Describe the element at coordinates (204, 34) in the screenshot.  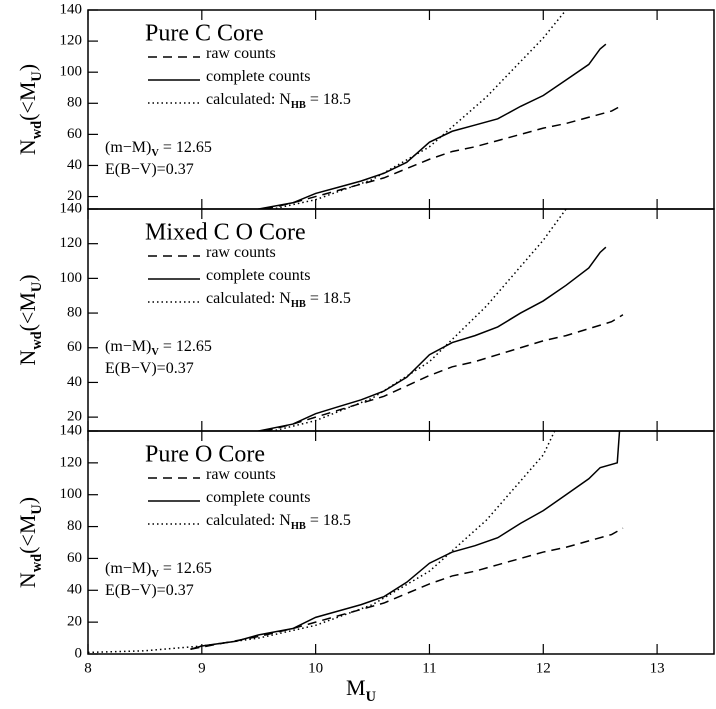
I see `panel-title: Pure C Core` at that location.